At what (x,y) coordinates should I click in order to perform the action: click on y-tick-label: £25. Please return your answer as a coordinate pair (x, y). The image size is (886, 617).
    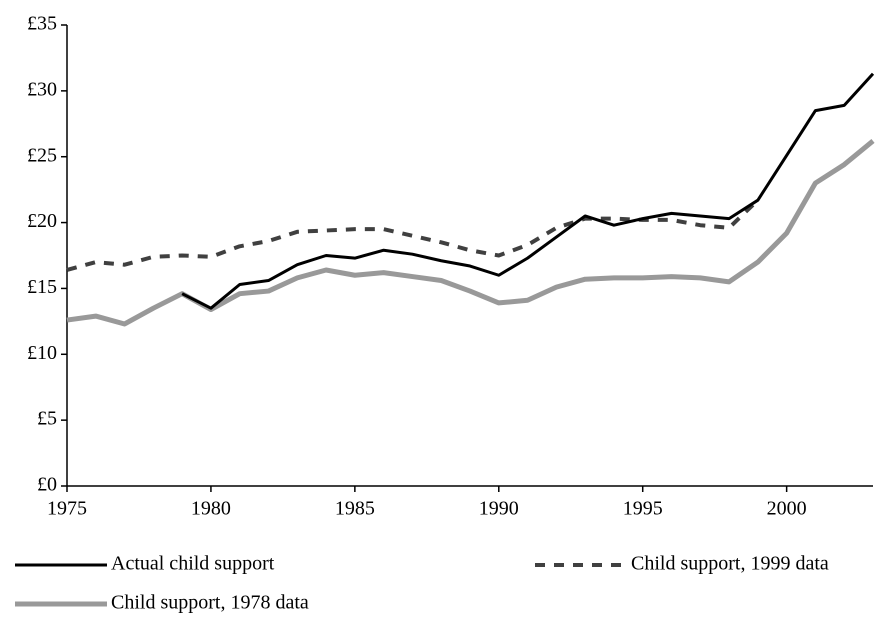
    Looking at the image, I should click on (42, 155).